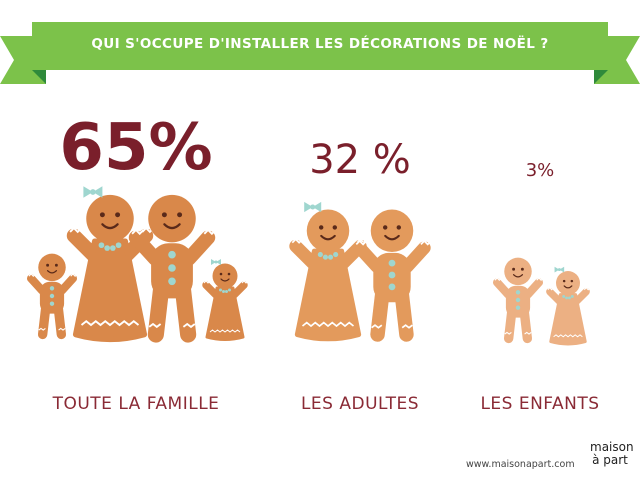 This screenshot has width=640, height=480. What do you see at coordinates (519, 298) in the screenshot?
I see `gingerbread-boy-icon` at bounding box center [519, 298].